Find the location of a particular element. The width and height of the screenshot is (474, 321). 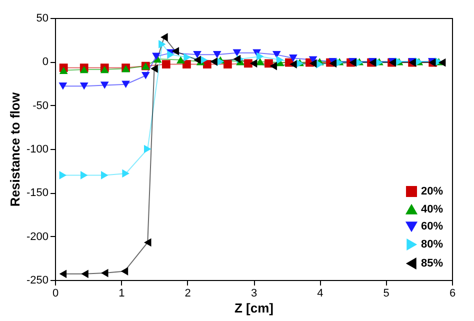

y-tick-label: -50 is located at coordinates (40, 106).